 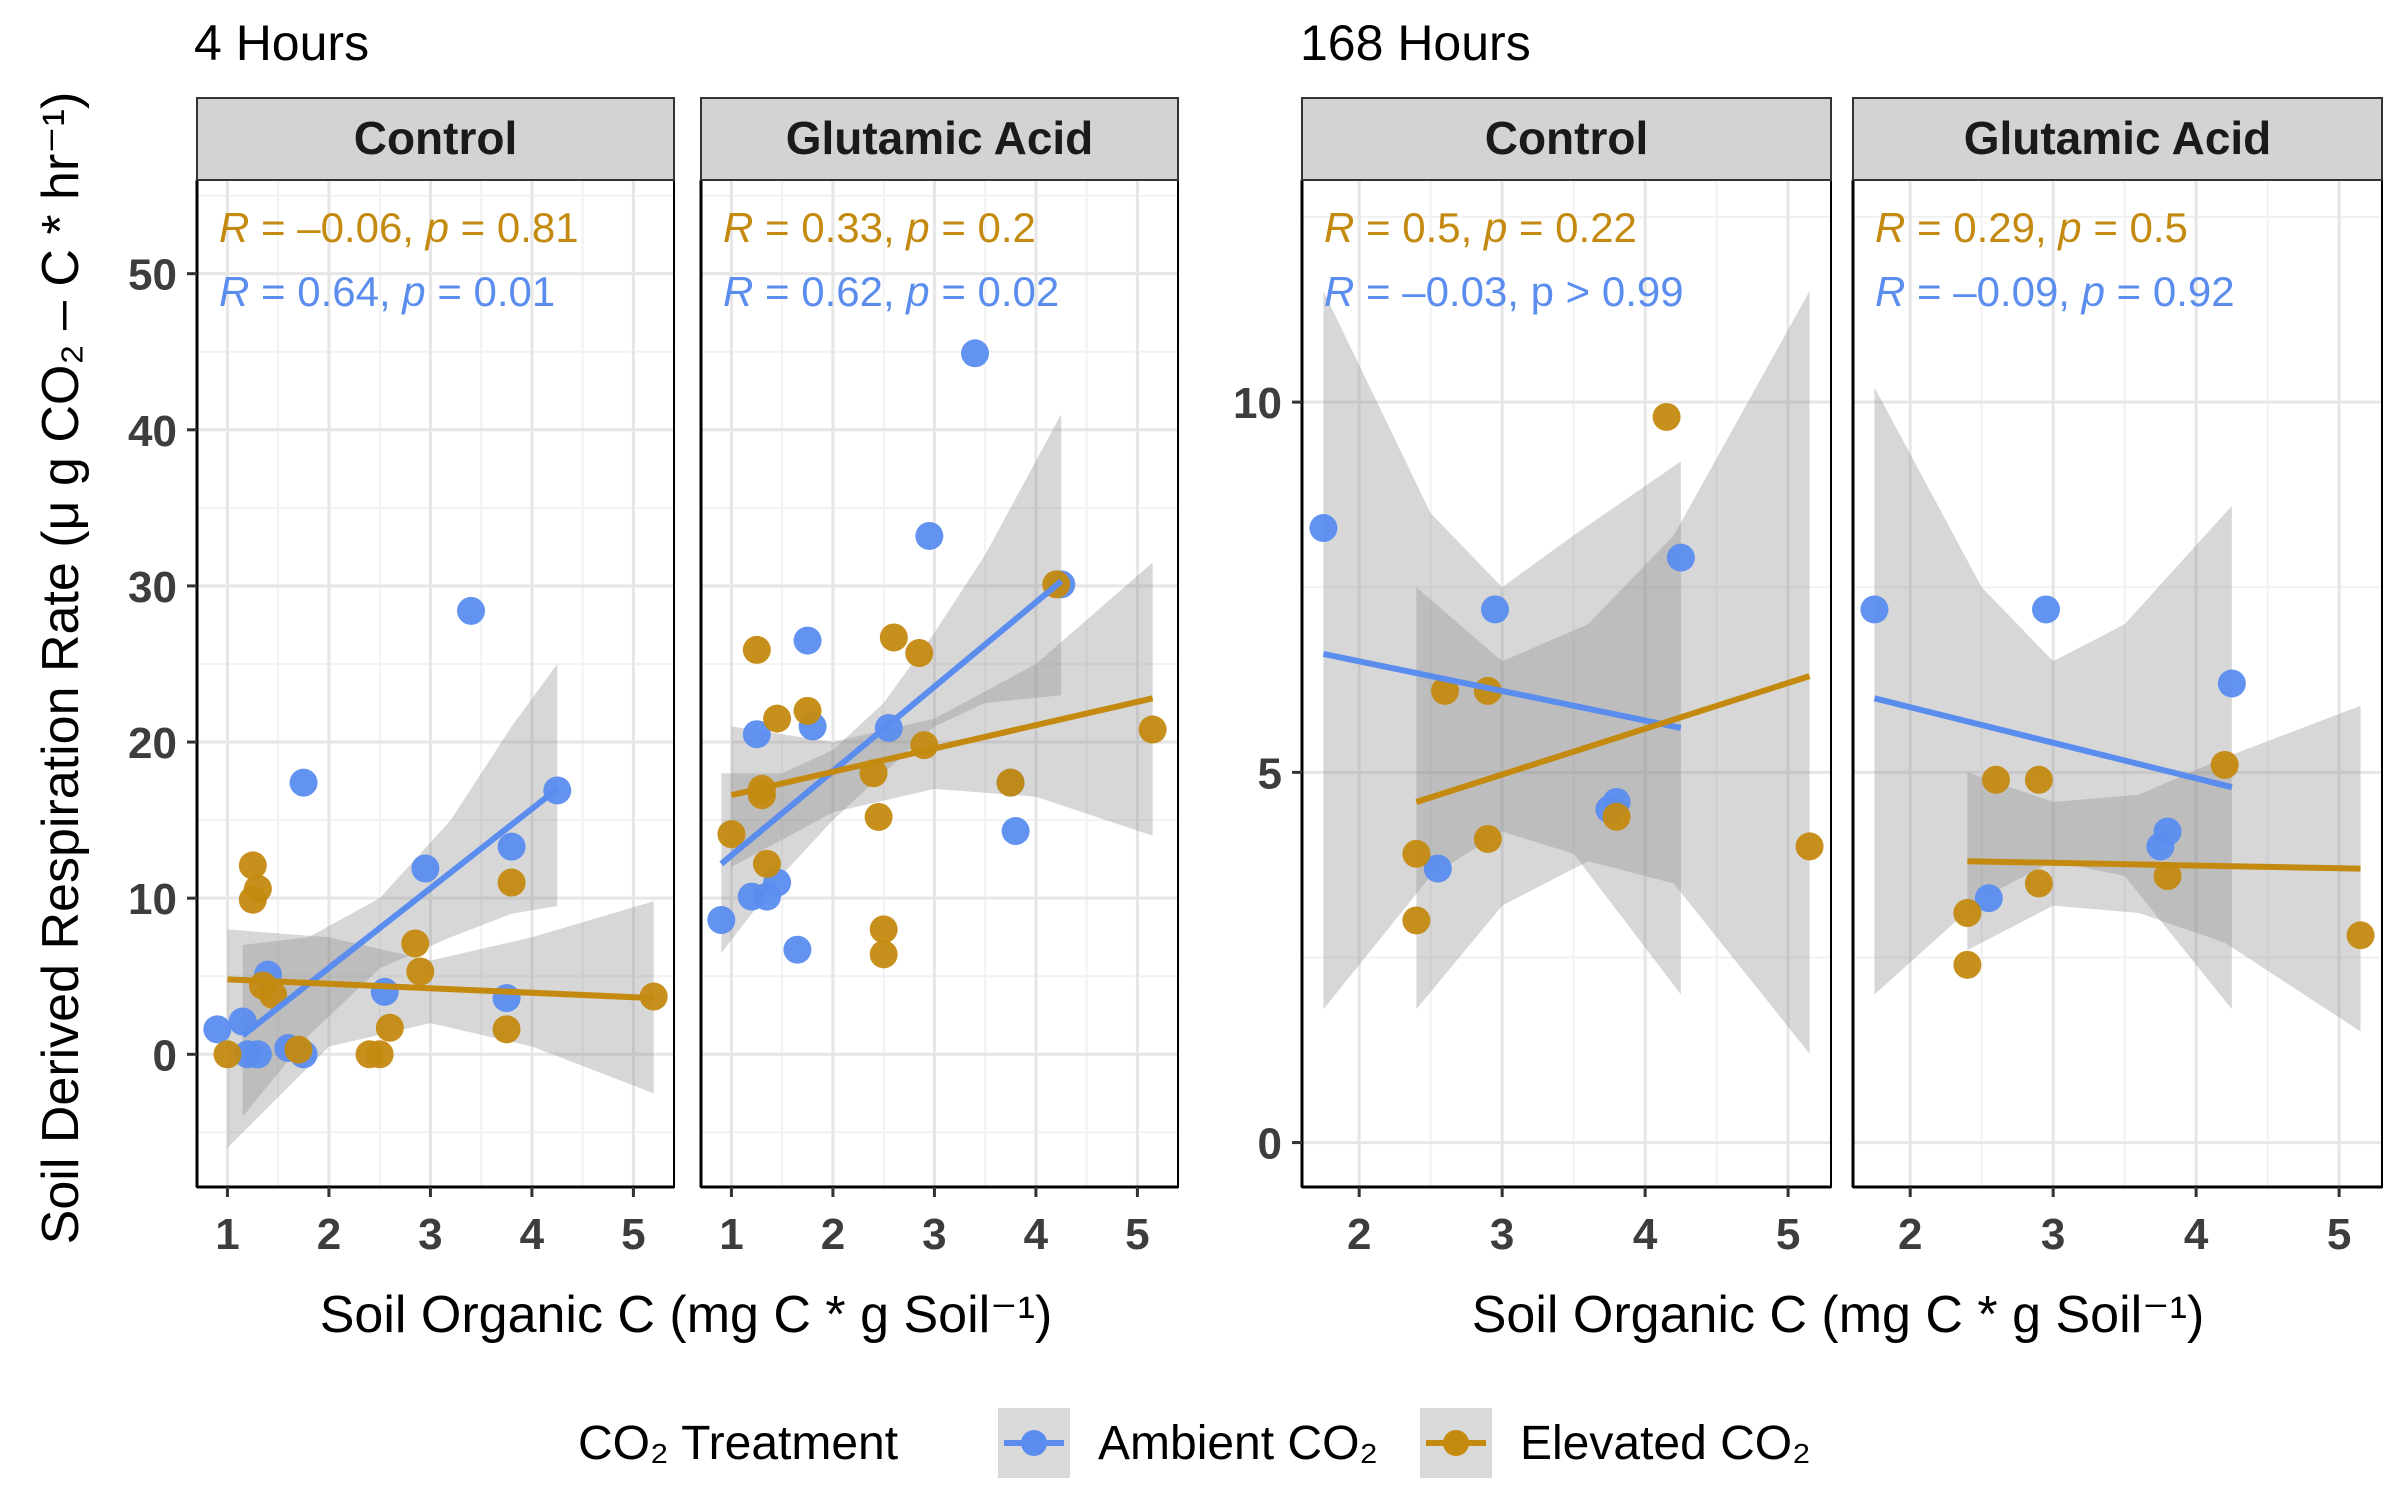 I want to click on correlation-label-ambient: R = 0.64, p = 0.01, so click(x=387, y=291).